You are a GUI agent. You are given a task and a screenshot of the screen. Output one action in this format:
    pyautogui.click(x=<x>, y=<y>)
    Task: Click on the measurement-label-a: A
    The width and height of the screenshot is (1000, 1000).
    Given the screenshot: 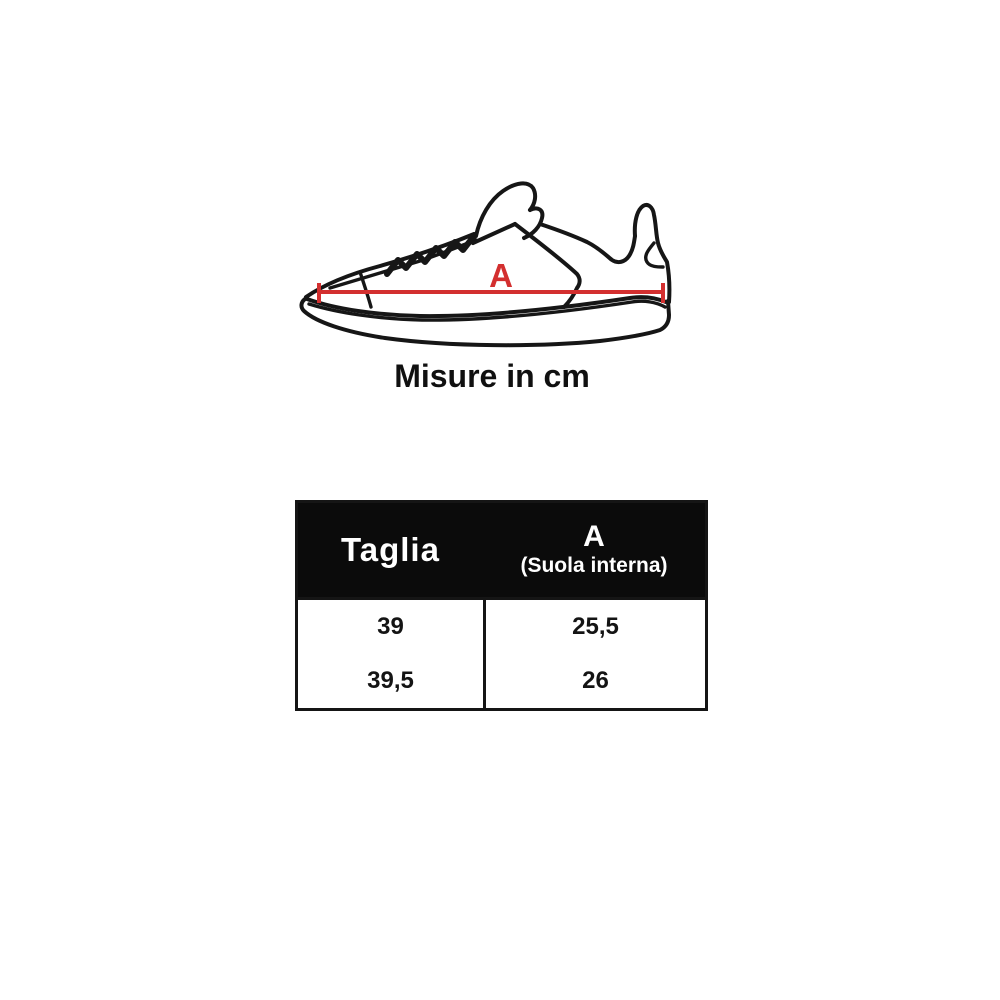 What is the action you would take?
    pyautogui.click(x=501, y=275)
    